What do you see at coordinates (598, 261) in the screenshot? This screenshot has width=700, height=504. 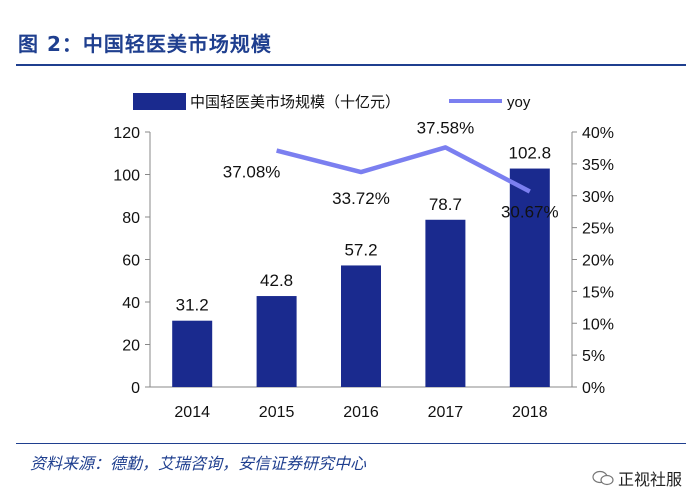 I see `y-right-tick-label: 20%` at bounding box center [598, 261].